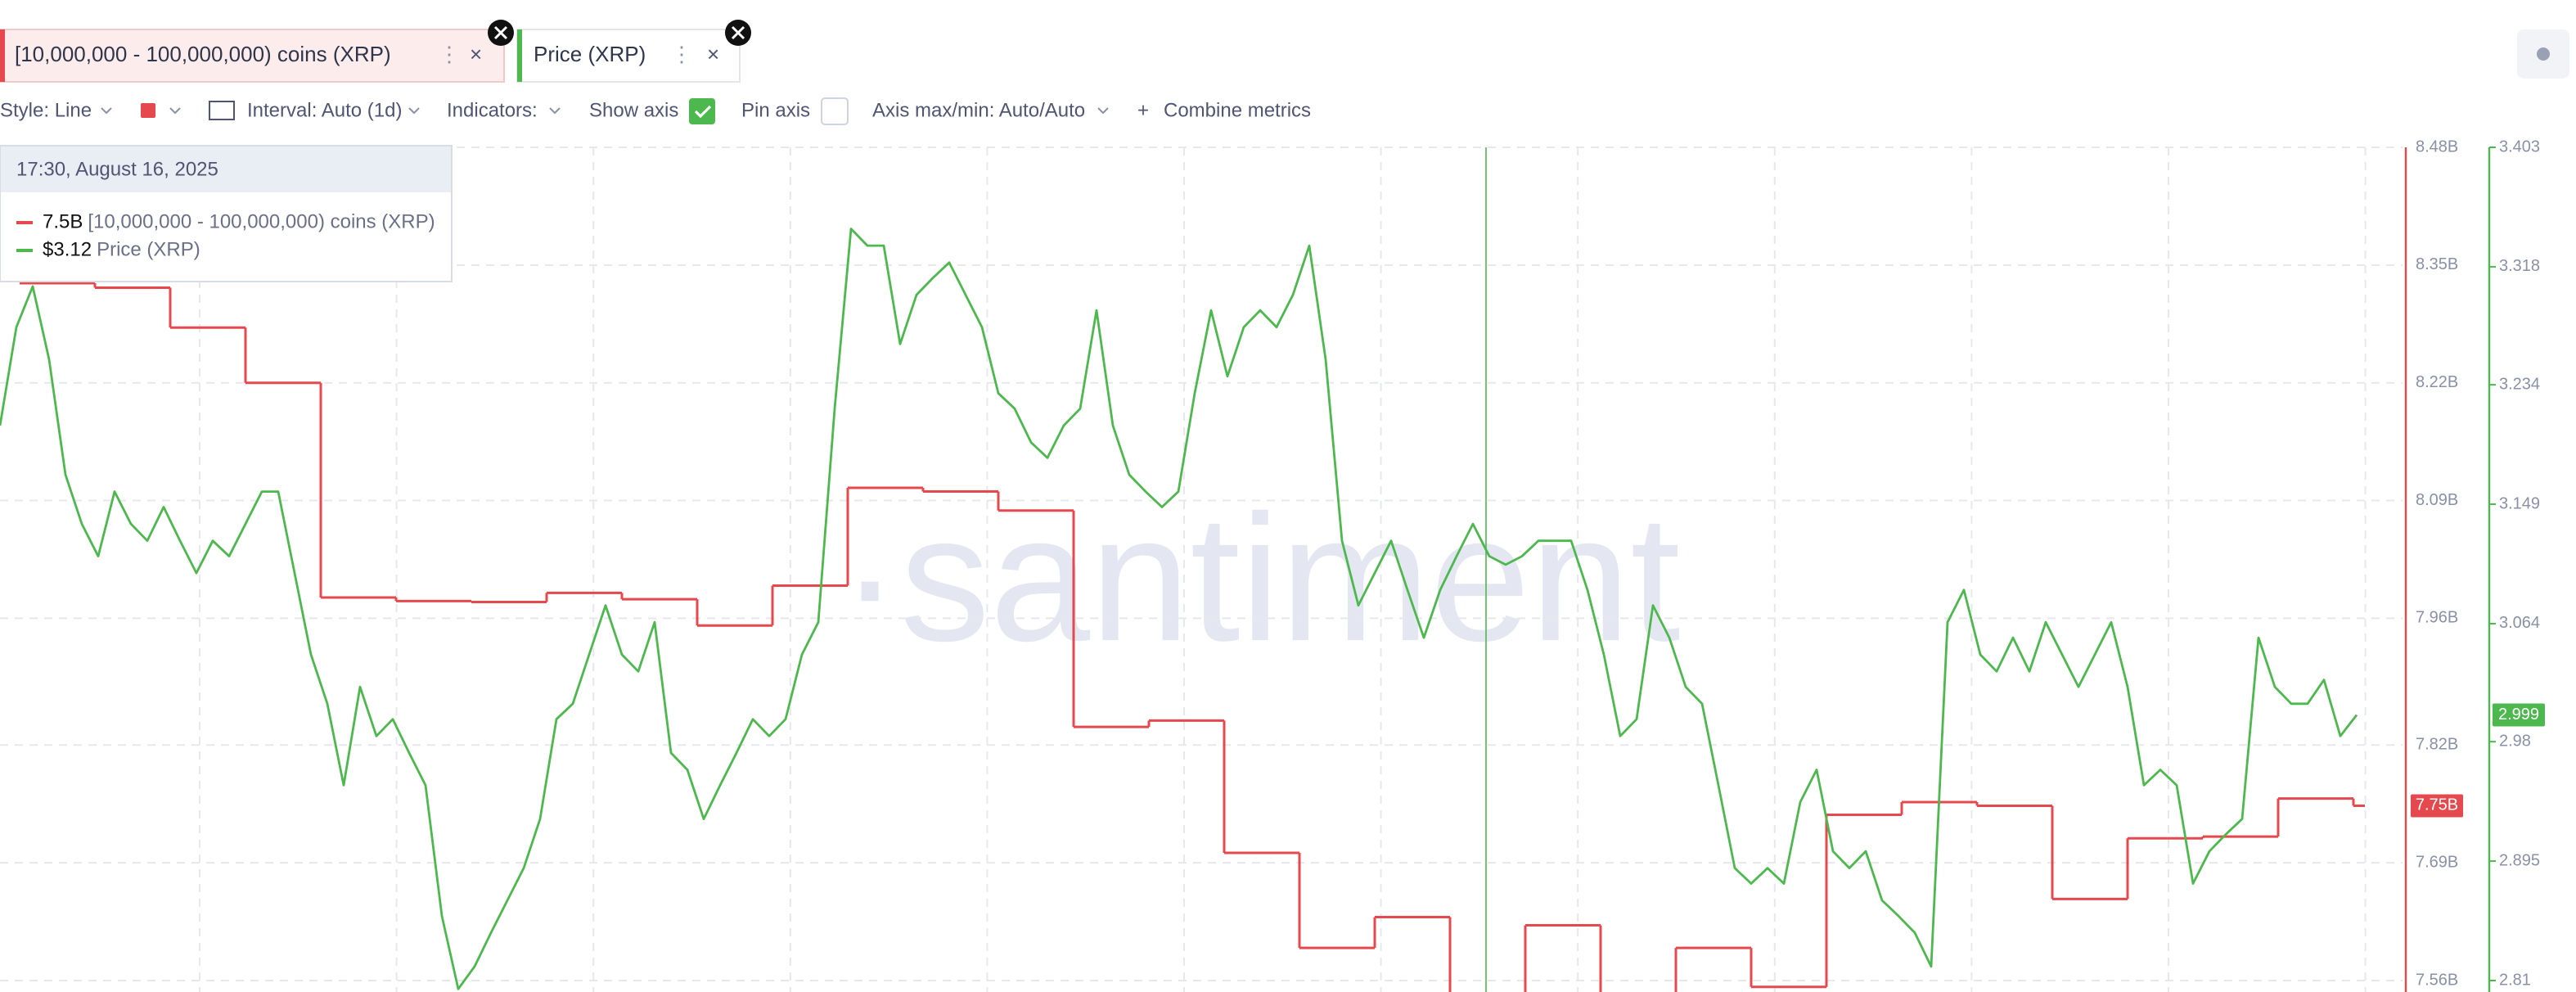 This screenshot has height=992, width=2576. I want to click on y2-tick-label: 3.318, so click(2519, 266).